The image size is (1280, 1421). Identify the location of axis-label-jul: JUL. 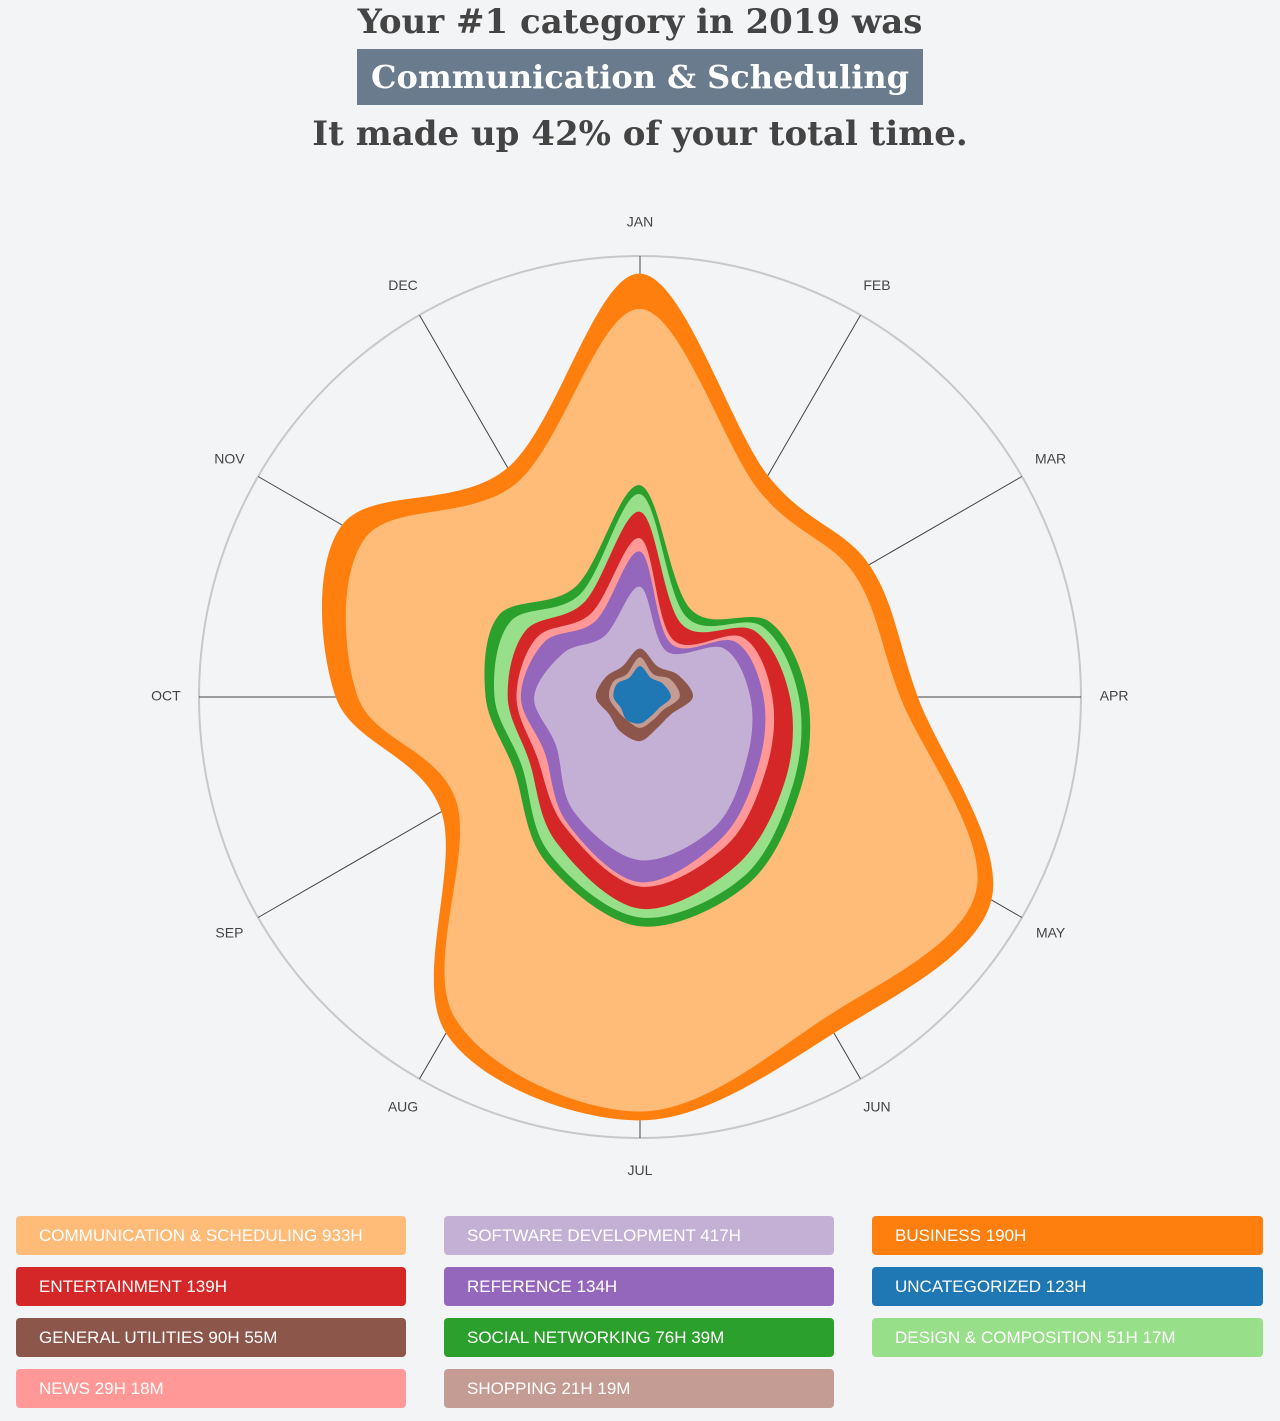
(640, 1170).